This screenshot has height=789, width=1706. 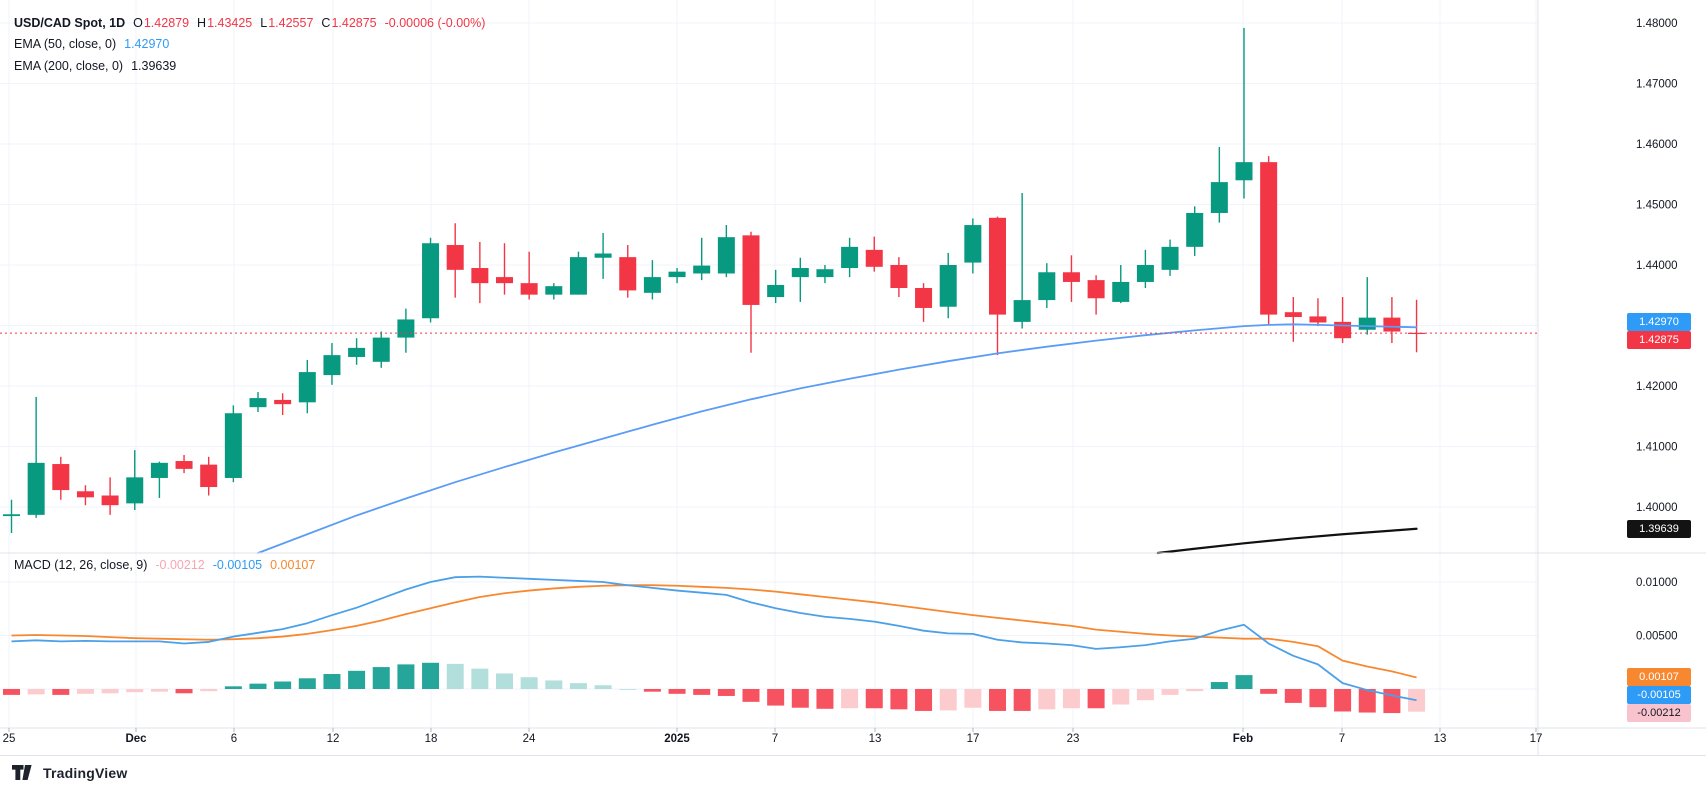 I want to click on macd-line-value: -0.00105, so click(x=237, y=565).